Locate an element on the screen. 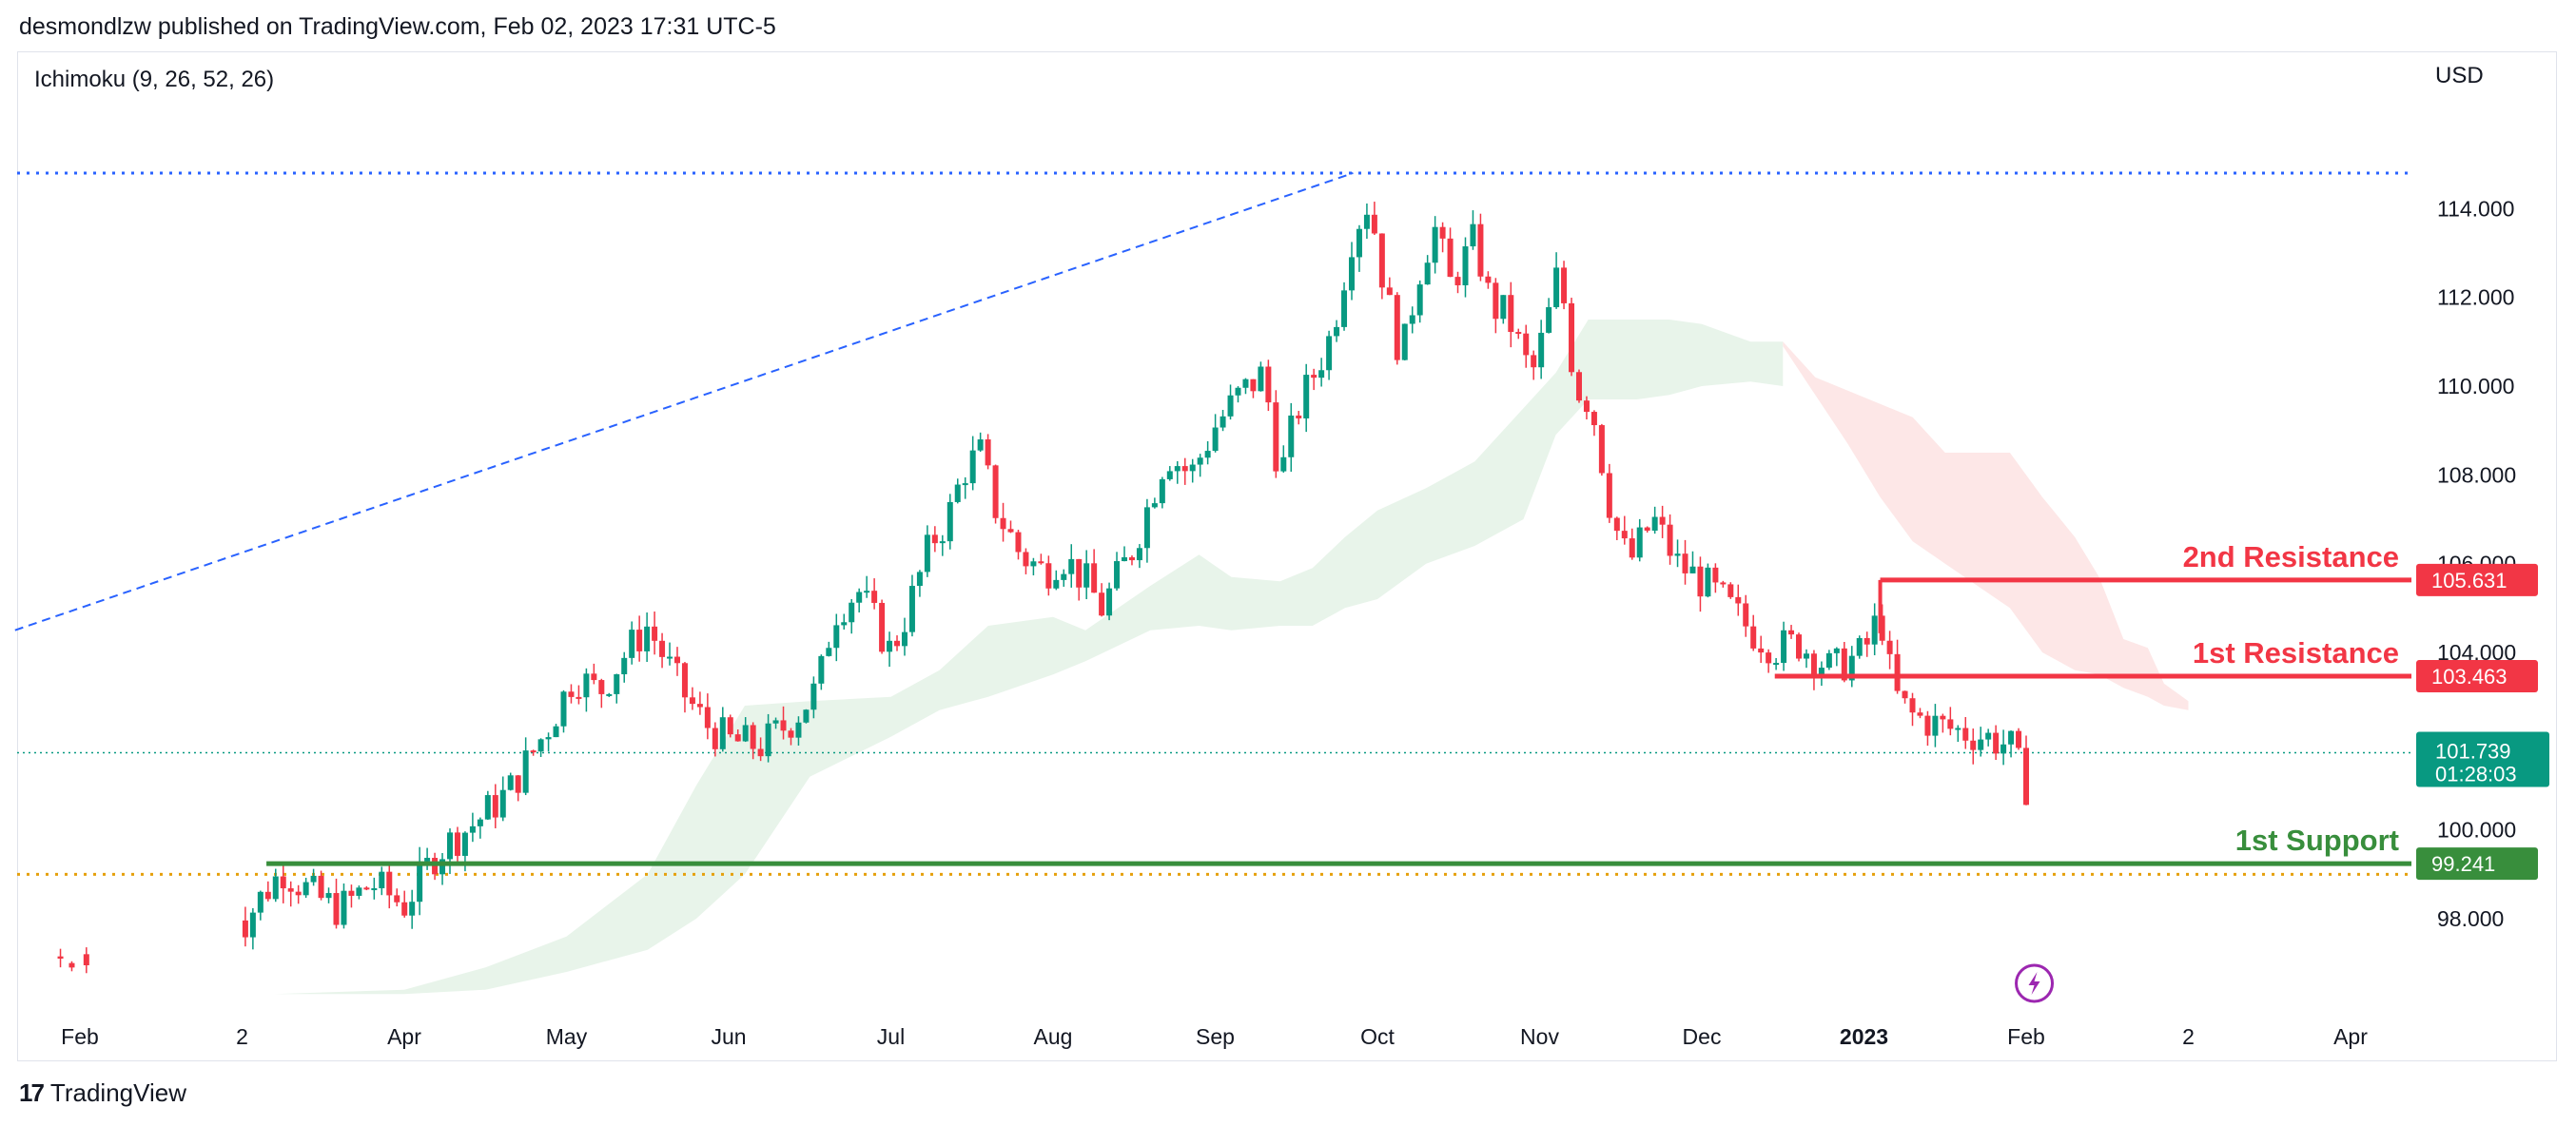 This screenshot has height=1126, width=2576. x-tick-label: Jul is located at coordinates (891, 1036).